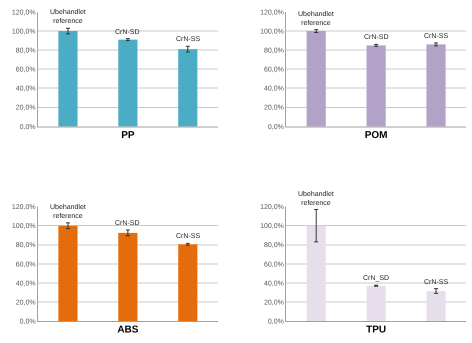 Image resolution: width=472 pixels, height=343 pixels. I want to click on x-axis-title: POM, so click(376, 135).